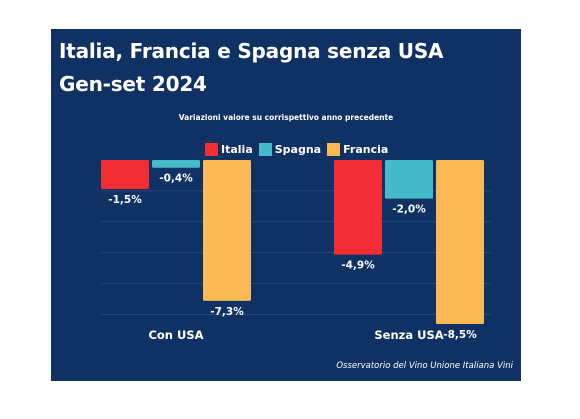  Describe the element at coordinates (237, 149) in the screenshot. I see `legend-label-italia: Italia` at that location.